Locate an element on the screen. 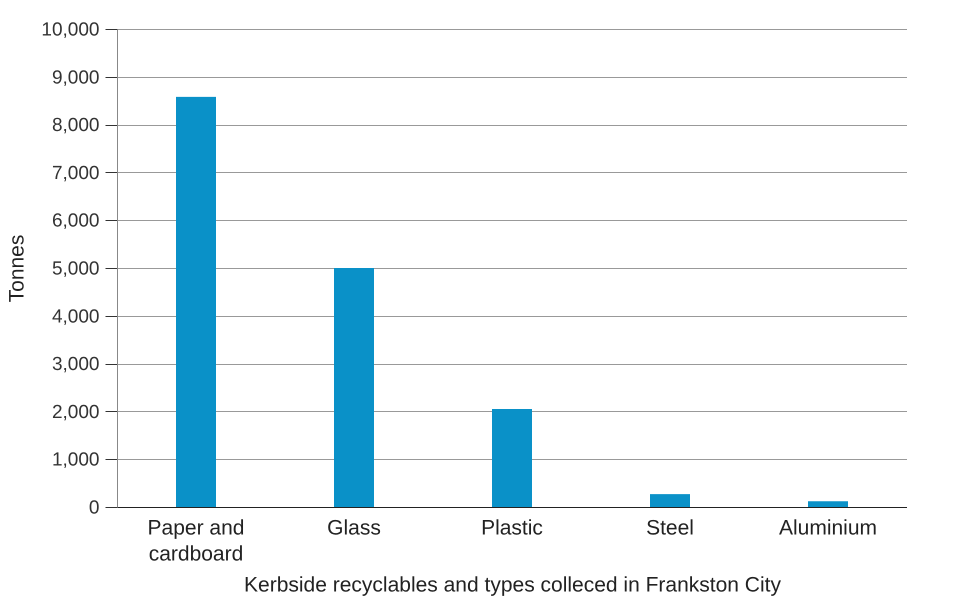 The height and width of the screenshot is (606, 965). y-tick-label: 2,000 is located at coordinates (76, 412).